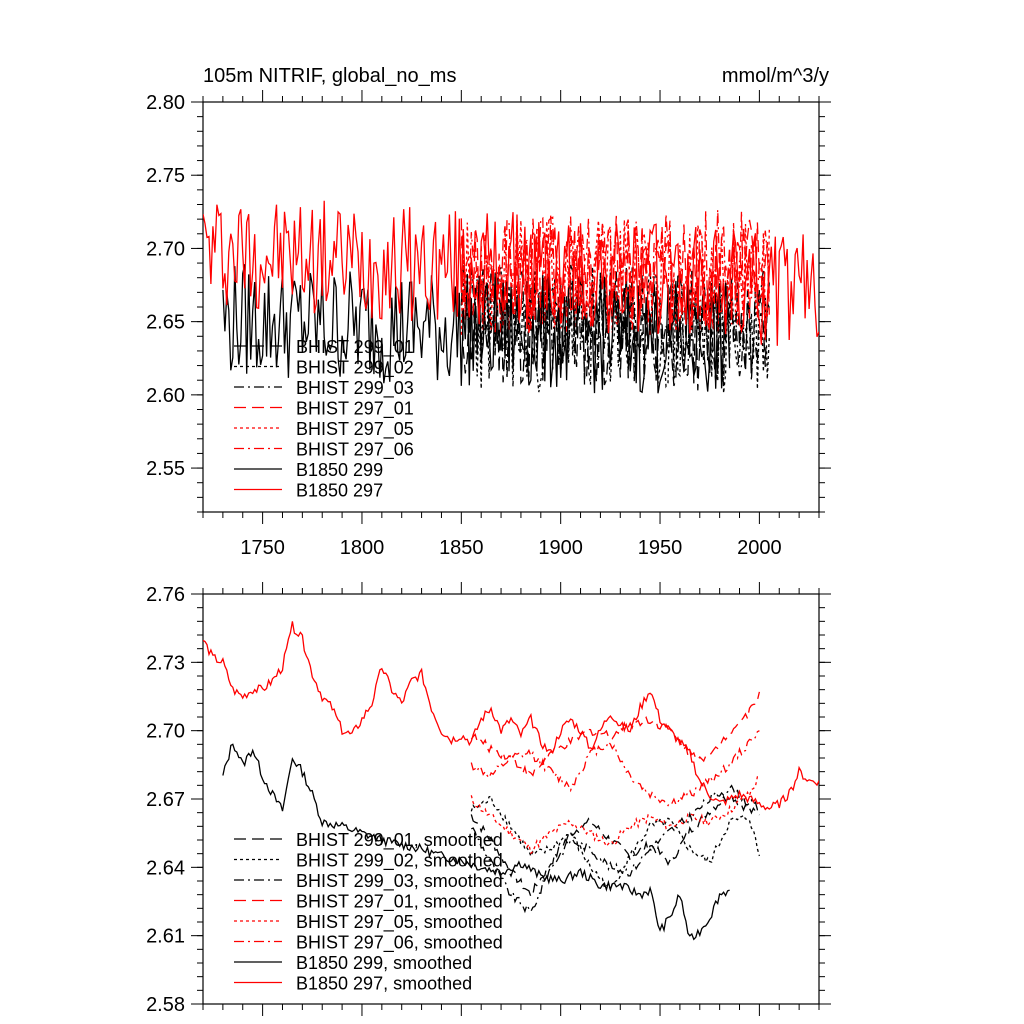 This screenshot has height=1024, width=1024. Describe the element at coordinates (165, 663) in the screenshot. I see `bottom-panel-y-tick-label: 2.73` at that location.